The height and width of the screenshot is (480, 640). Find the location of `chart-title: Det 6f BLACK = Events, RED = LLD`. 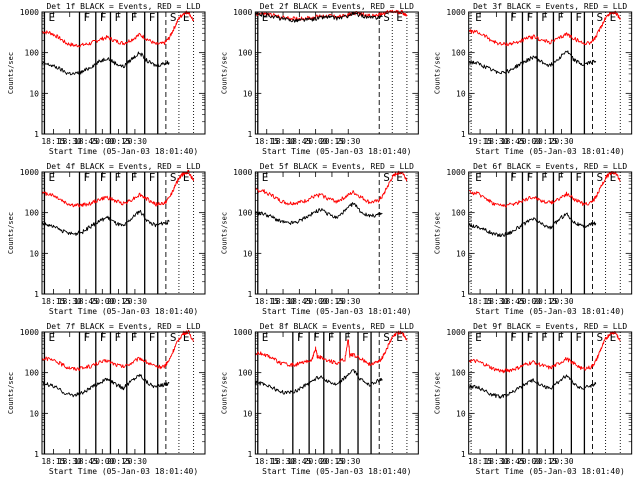

chart-title: Det 6f BLACK = Events, RED = LLD is located at coordinates (550, 166).